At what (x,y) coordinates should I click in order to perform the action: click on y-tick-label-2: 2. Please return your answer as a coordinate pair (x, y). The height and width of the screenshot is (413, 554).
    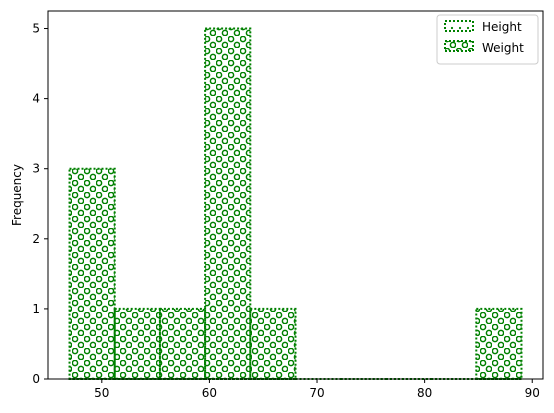
    Looking at the image, I should click on (36, 239).